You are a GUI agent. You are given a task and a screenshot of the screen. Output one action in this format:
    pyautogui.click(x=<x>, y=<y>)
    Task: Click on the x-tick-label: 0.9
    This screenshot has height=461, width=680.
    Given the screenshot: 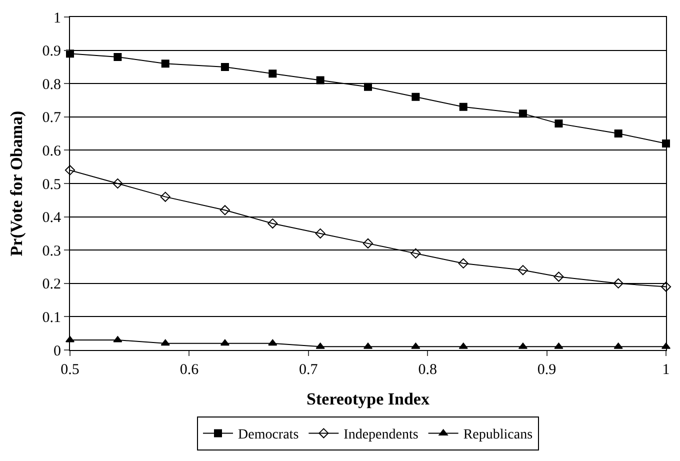 What is the action you would take?
    pyautogui.click(x=546, y=370)
    